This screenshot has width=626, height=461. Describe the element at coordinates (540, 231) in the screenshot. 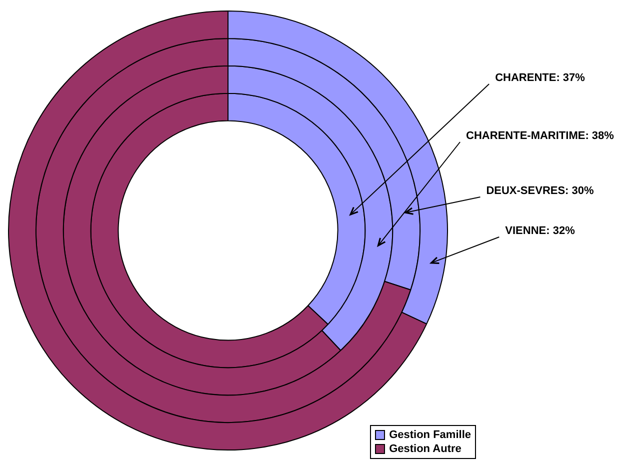

I see `data-label: VIENNE: 32%` at that location.